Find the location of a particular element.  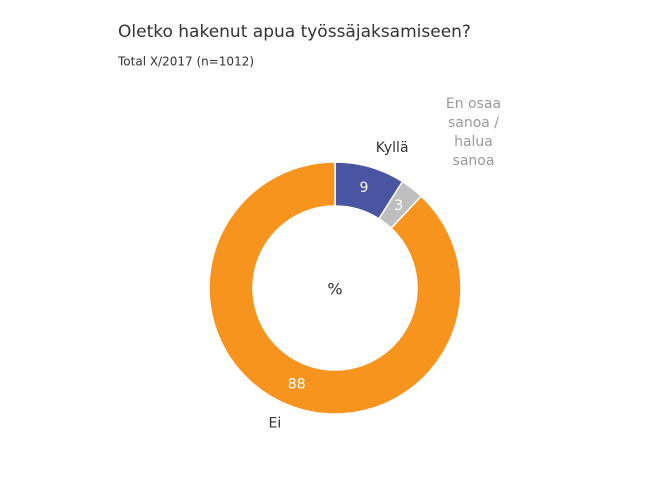

category-label: Ei is located at coordinates (275, 424).